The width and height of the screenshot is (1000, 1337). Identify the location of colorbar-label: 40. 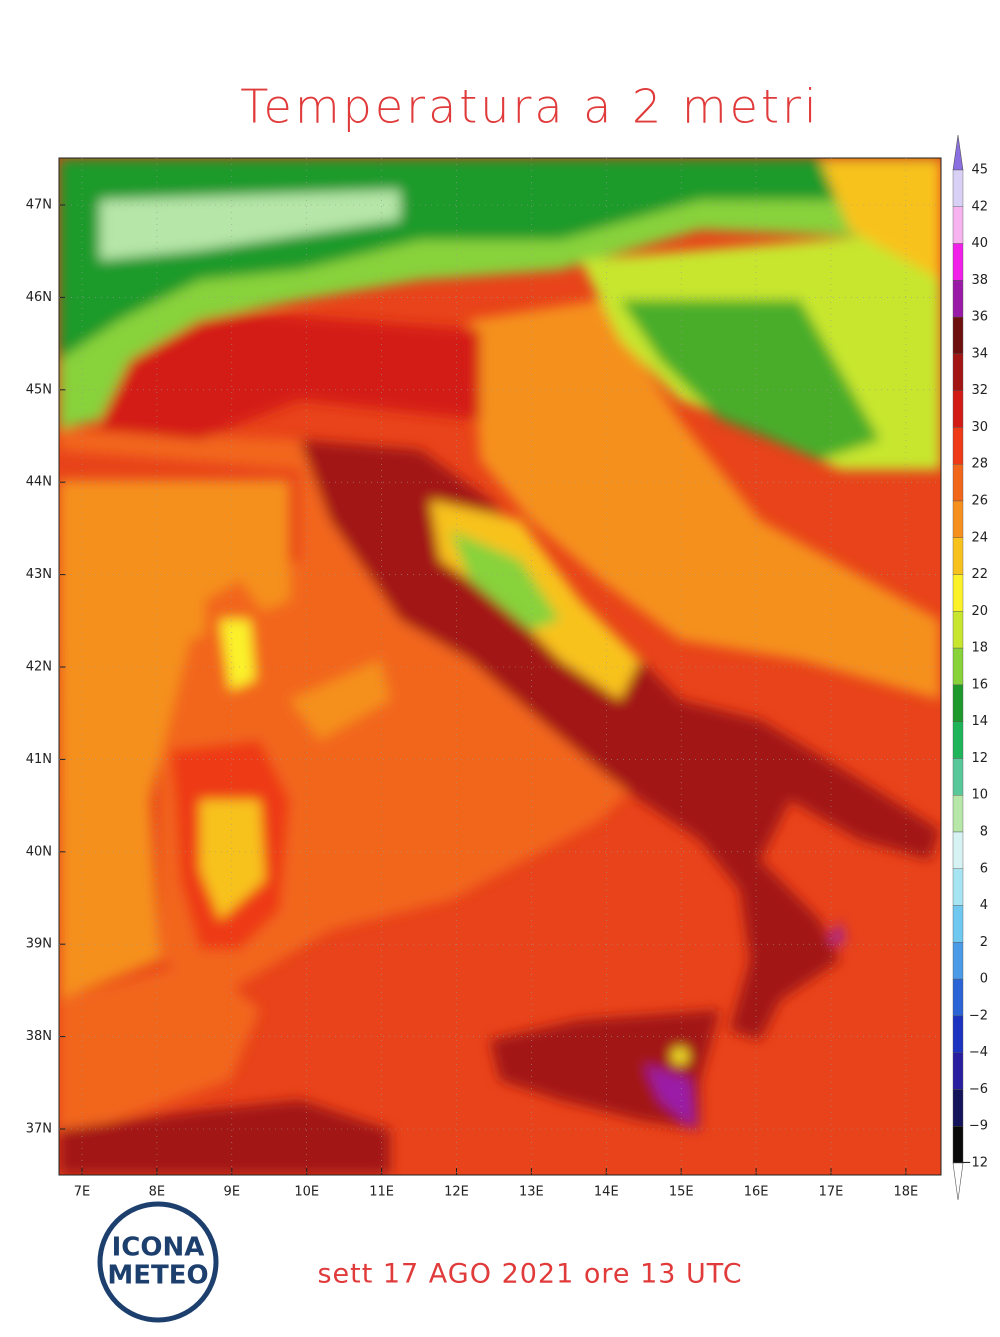
(979, 243).